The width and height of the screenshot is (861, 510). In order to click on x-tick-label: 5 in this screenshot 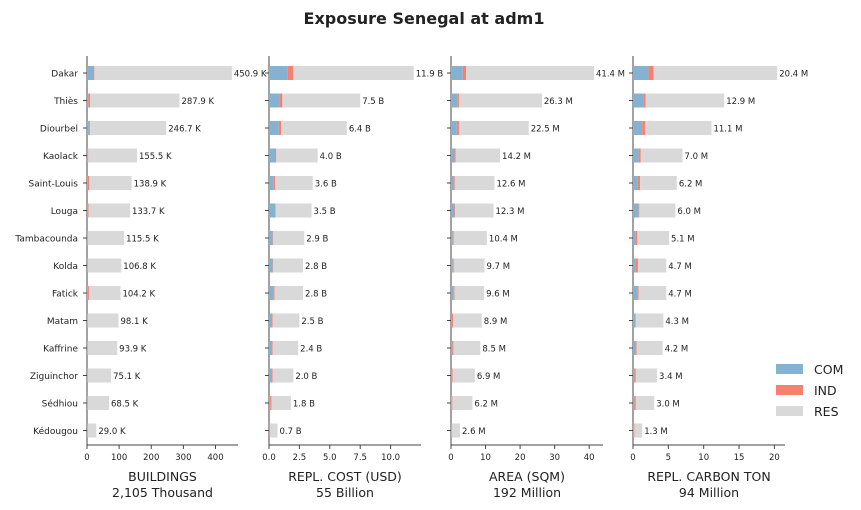, I will do `click(668, 458)`.